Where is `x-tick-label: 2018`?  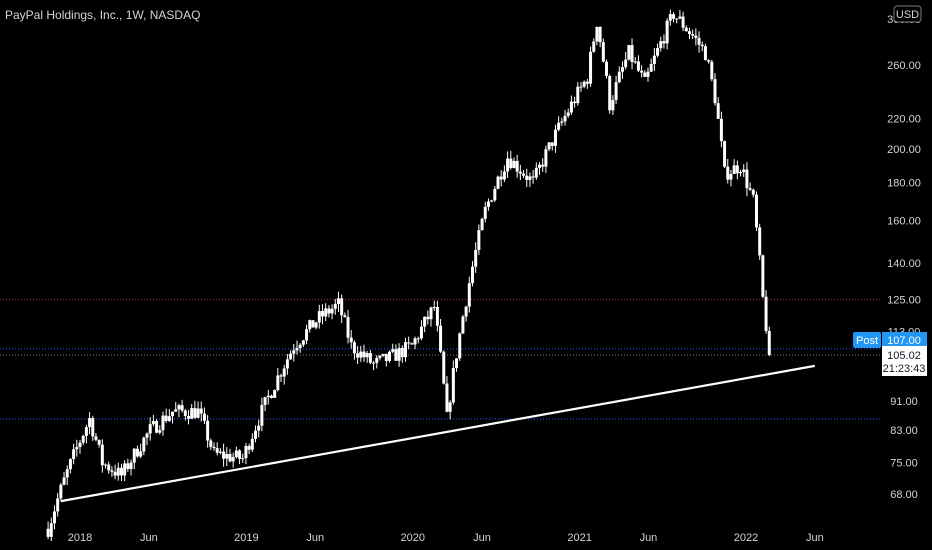
x-tick-label: 2018 is located at coordinates (80, 538).